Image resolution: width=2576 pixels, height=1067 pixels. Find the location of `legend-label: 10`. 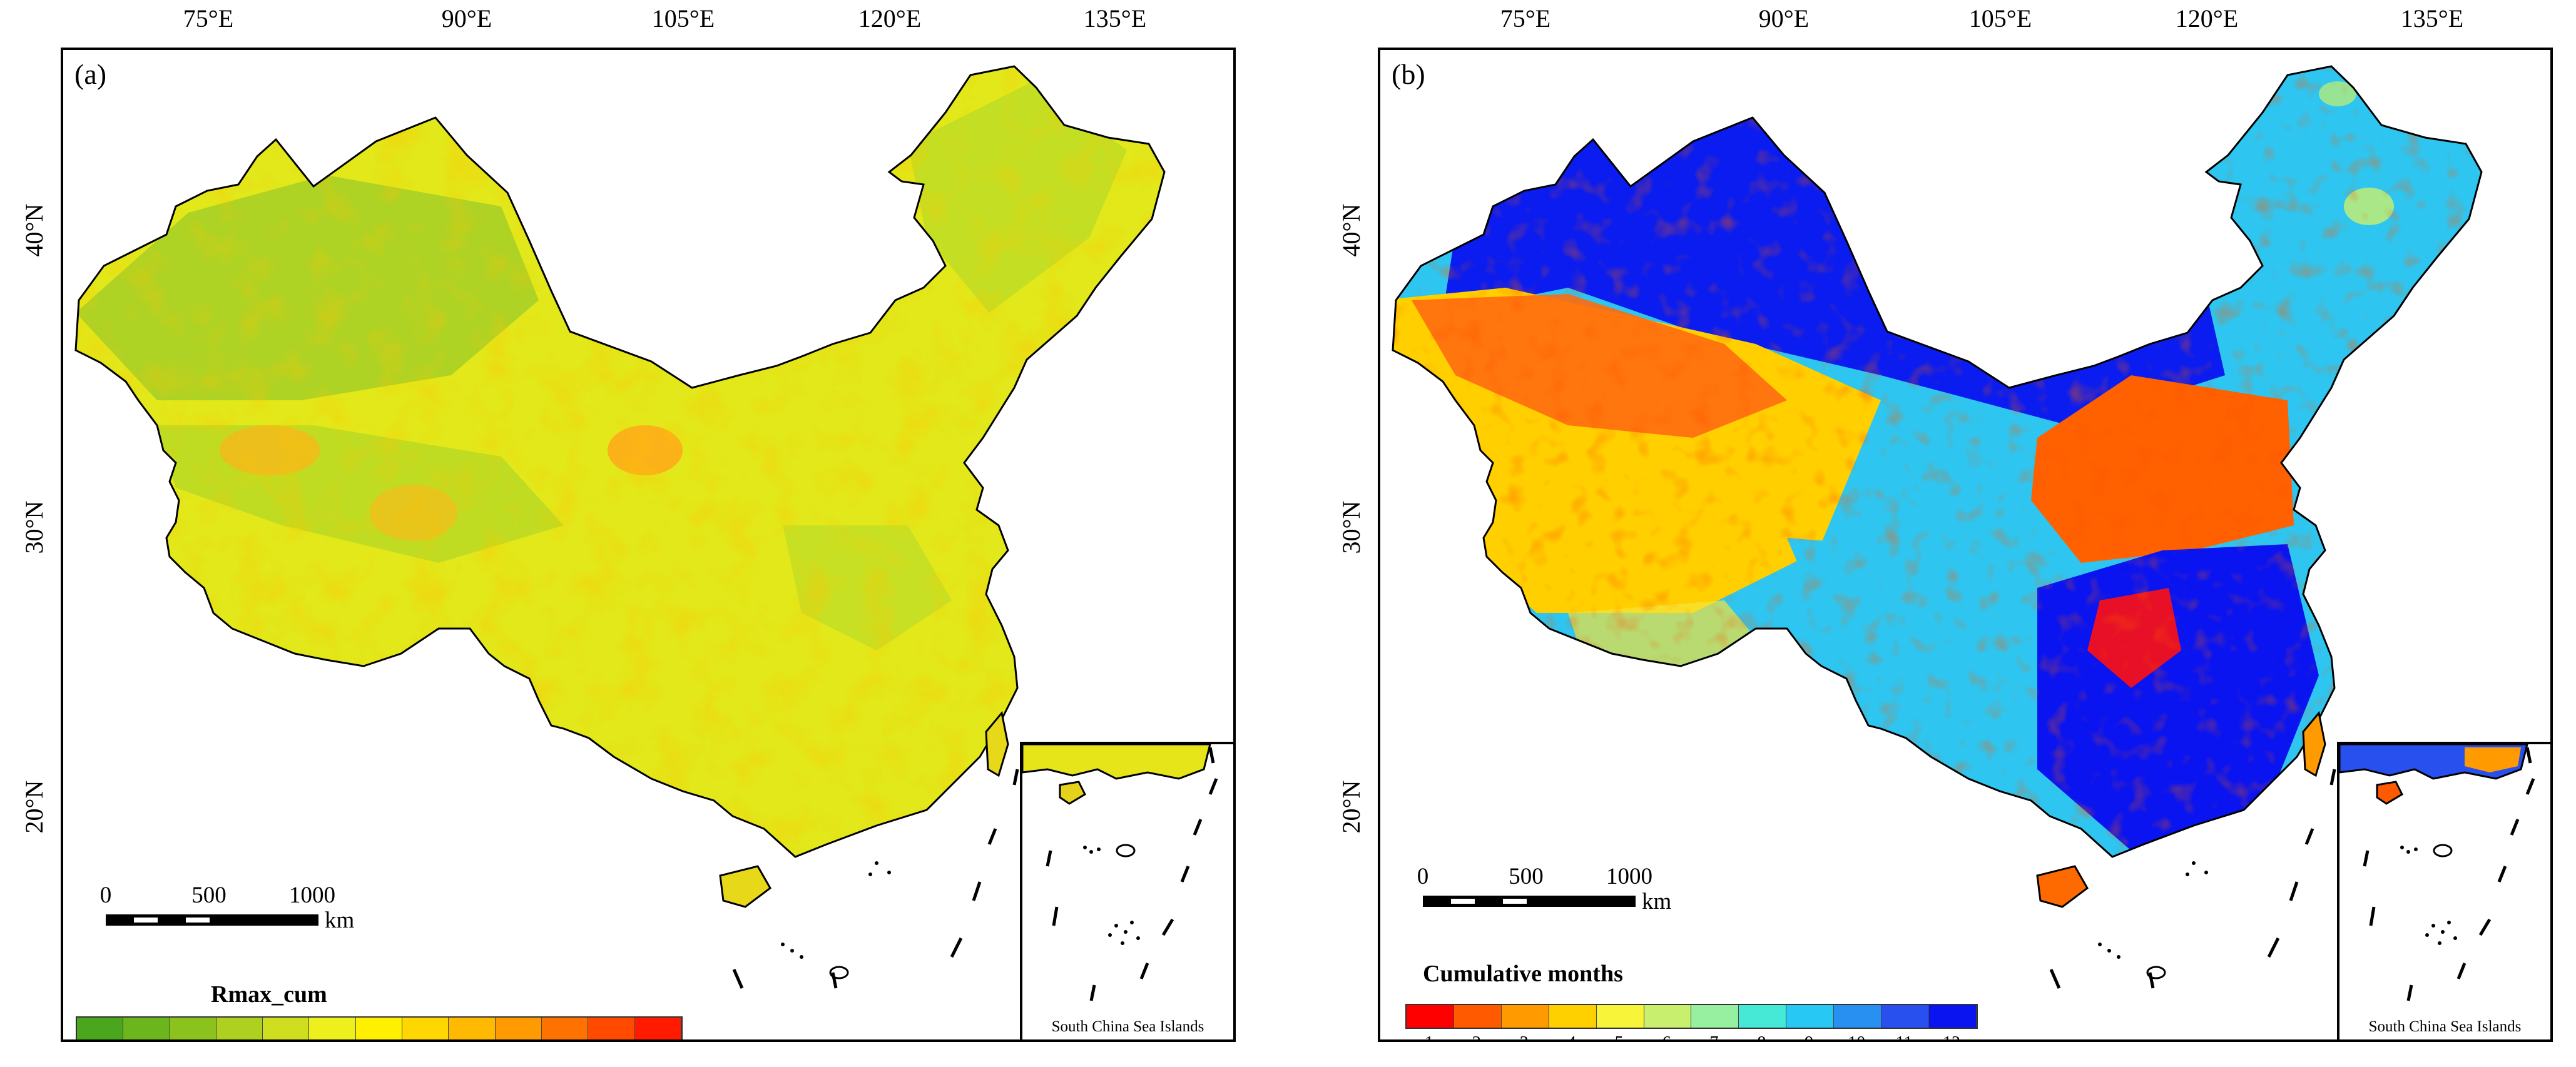

legend-label: 10 is located at coordinates (1856, 1036).